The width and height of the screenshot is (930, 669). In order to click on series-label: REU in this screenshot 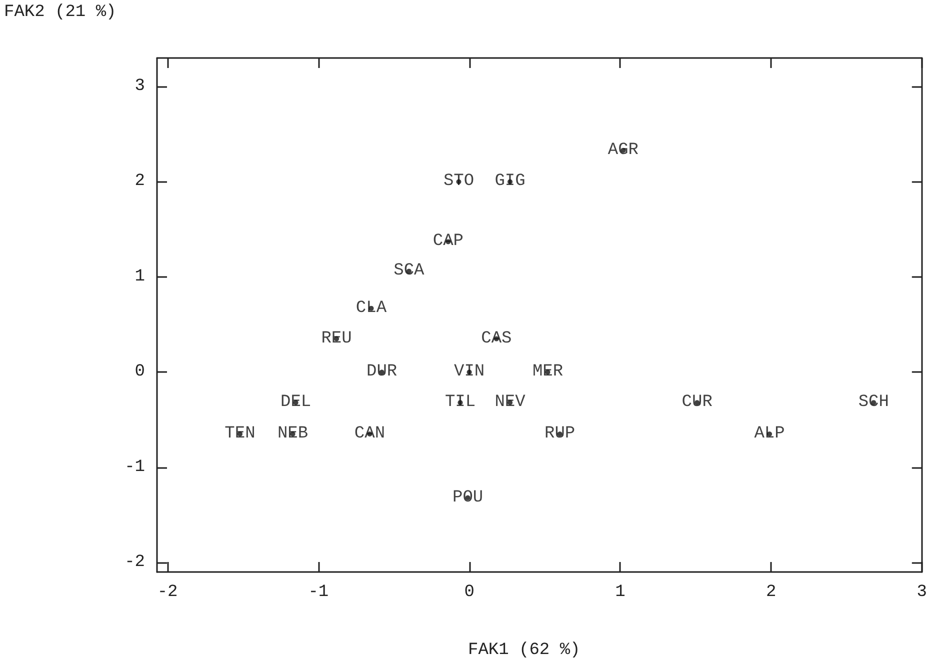, I will do `click(336, 338)`.